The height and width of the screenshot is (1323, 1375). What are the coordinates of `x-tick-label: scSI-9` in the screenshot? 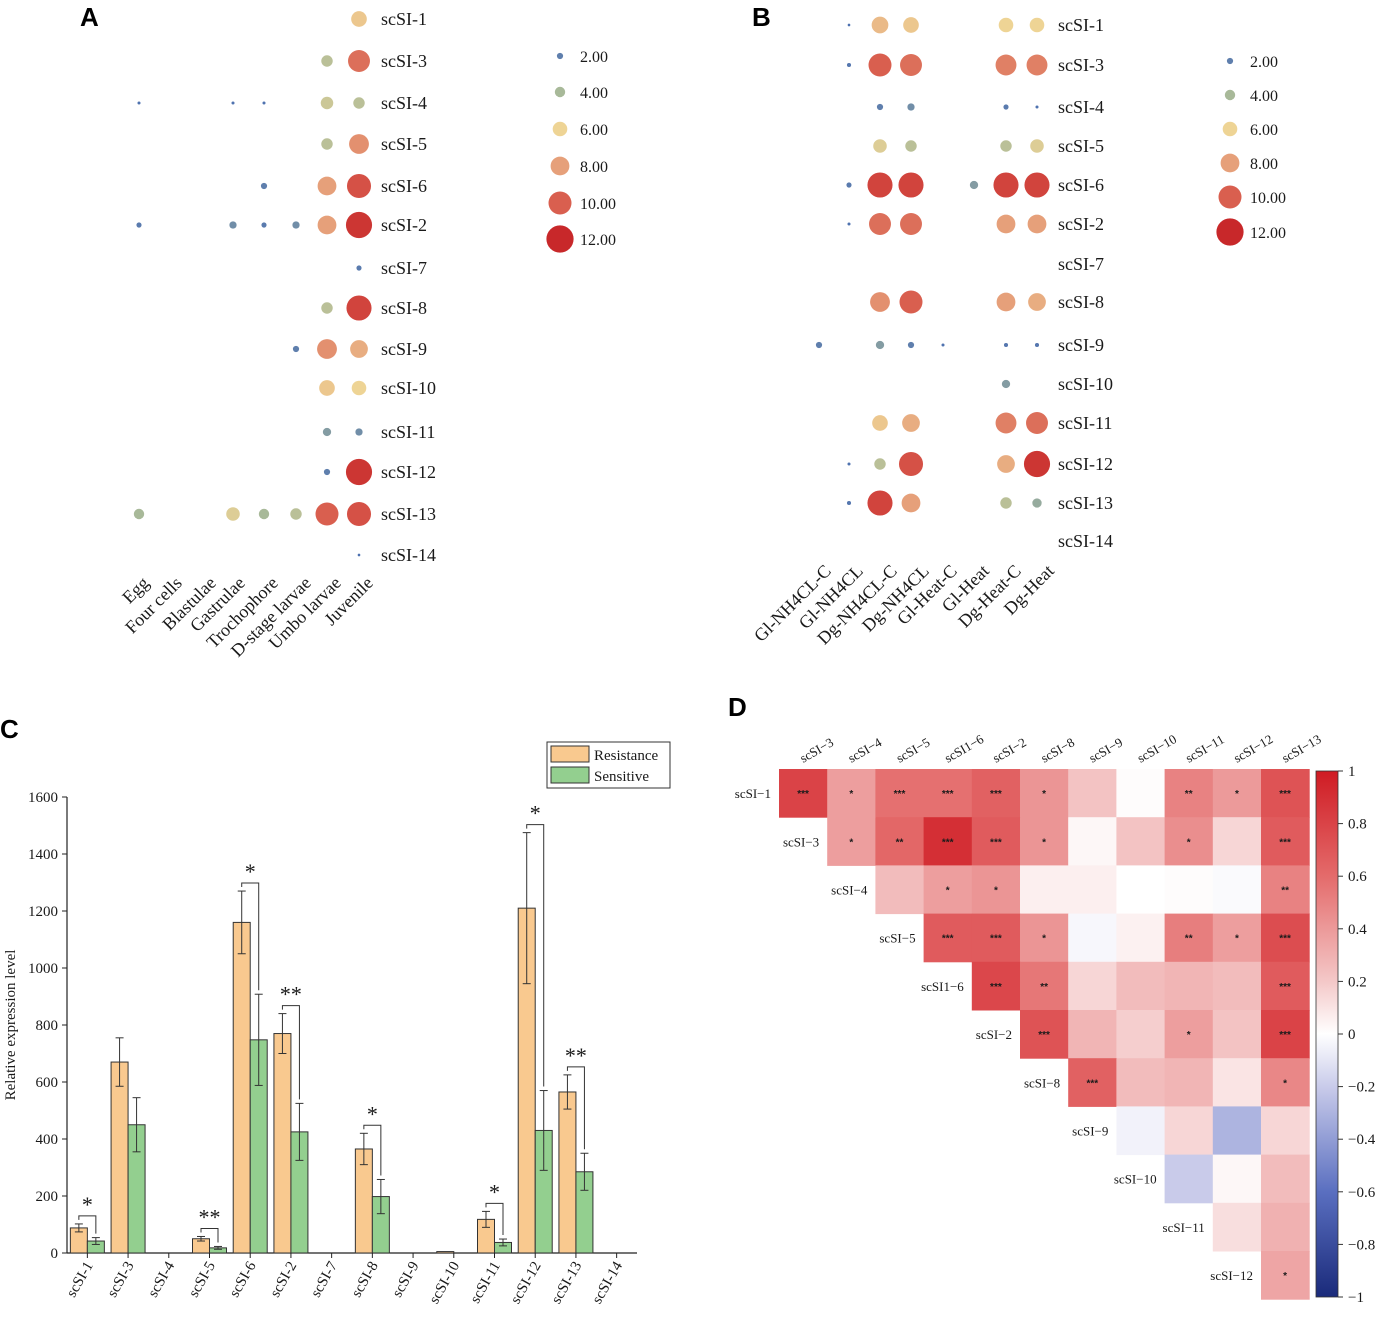 It's located at (406, 1279).